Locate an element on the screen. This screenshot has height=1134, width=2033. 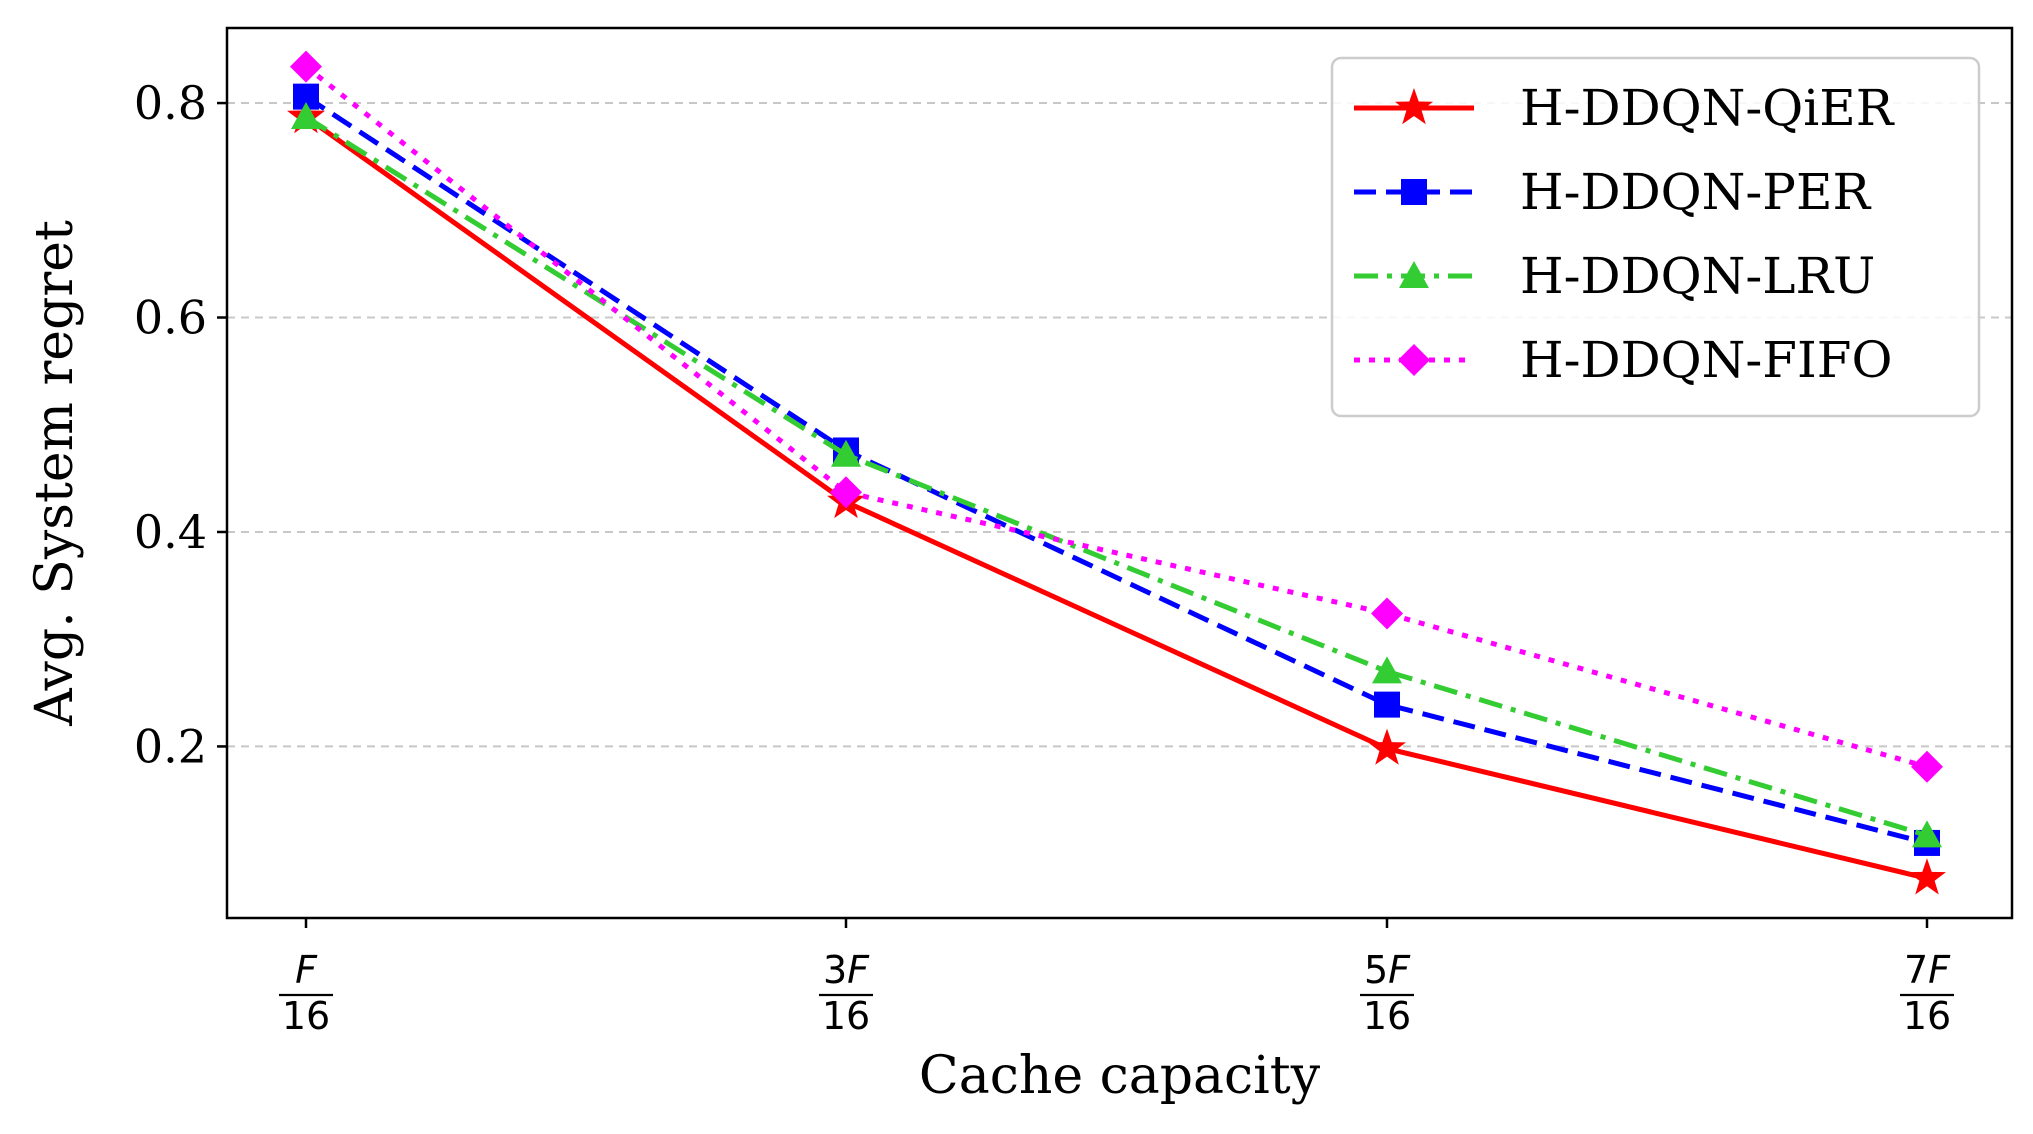
legend-label: H-DDQN-FIFO is located at coordinates (1706, 360).